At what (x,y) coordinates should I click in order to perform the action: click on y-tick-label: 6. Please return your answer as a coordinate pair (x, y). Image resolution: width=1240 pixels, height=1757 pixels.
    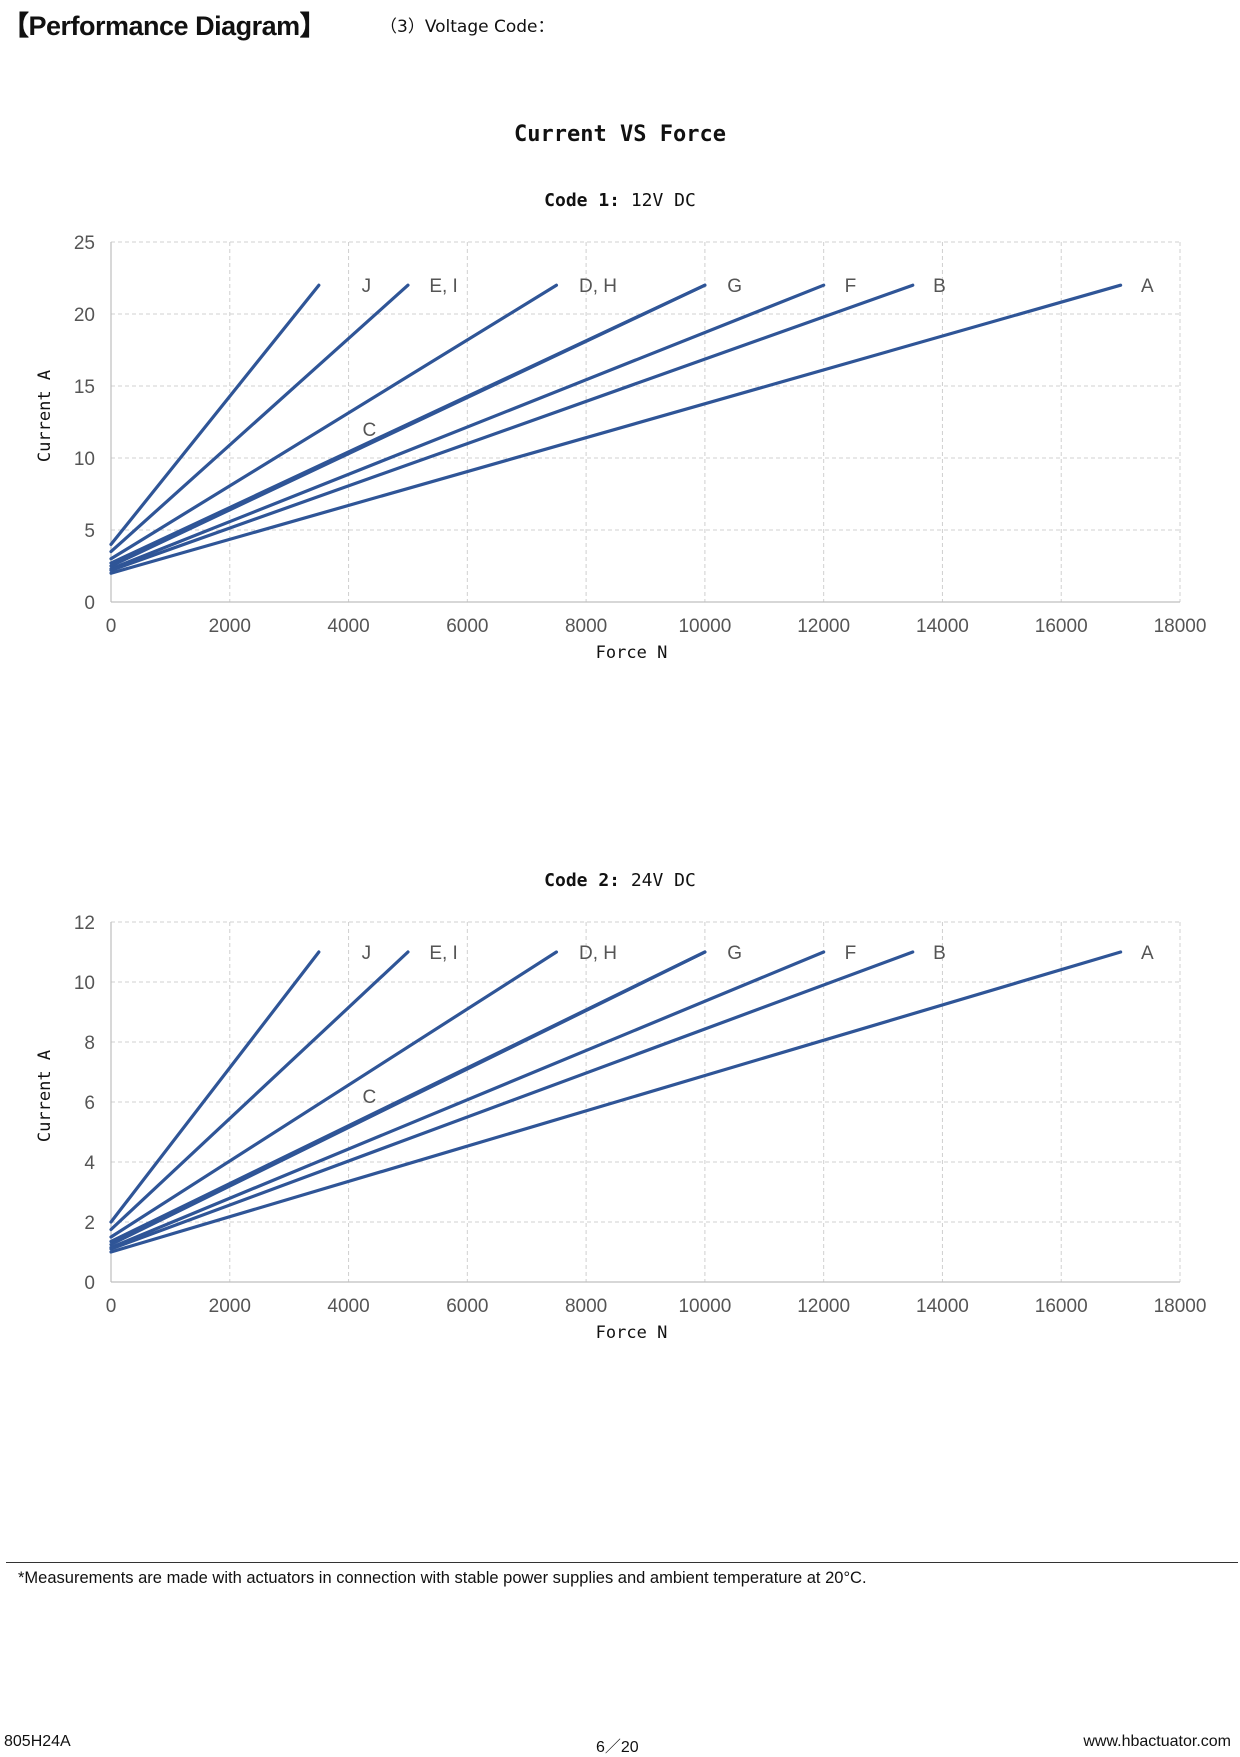
    Looking at the image, I should click on (89, 1103).